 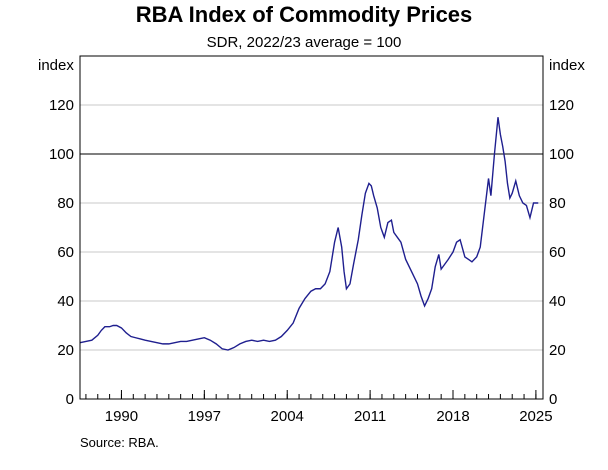 What do you see at coordinates (304, 14) in the screenshot?
I see `chart-title: RBA Index of Commodity Prices` at bounding box center [304, 14].